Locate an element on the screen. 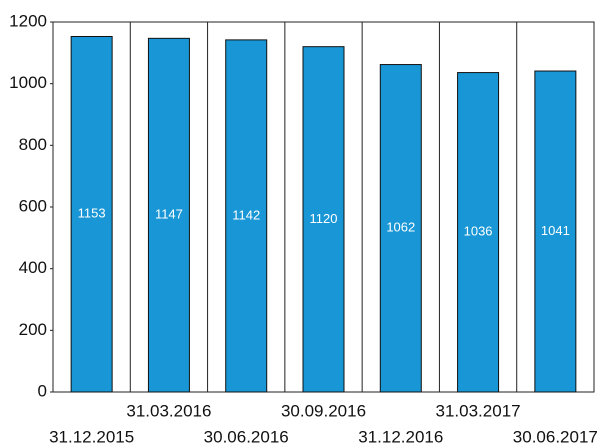  x-tick-label: 31.12.2016 is located at coordinates (400, 436).